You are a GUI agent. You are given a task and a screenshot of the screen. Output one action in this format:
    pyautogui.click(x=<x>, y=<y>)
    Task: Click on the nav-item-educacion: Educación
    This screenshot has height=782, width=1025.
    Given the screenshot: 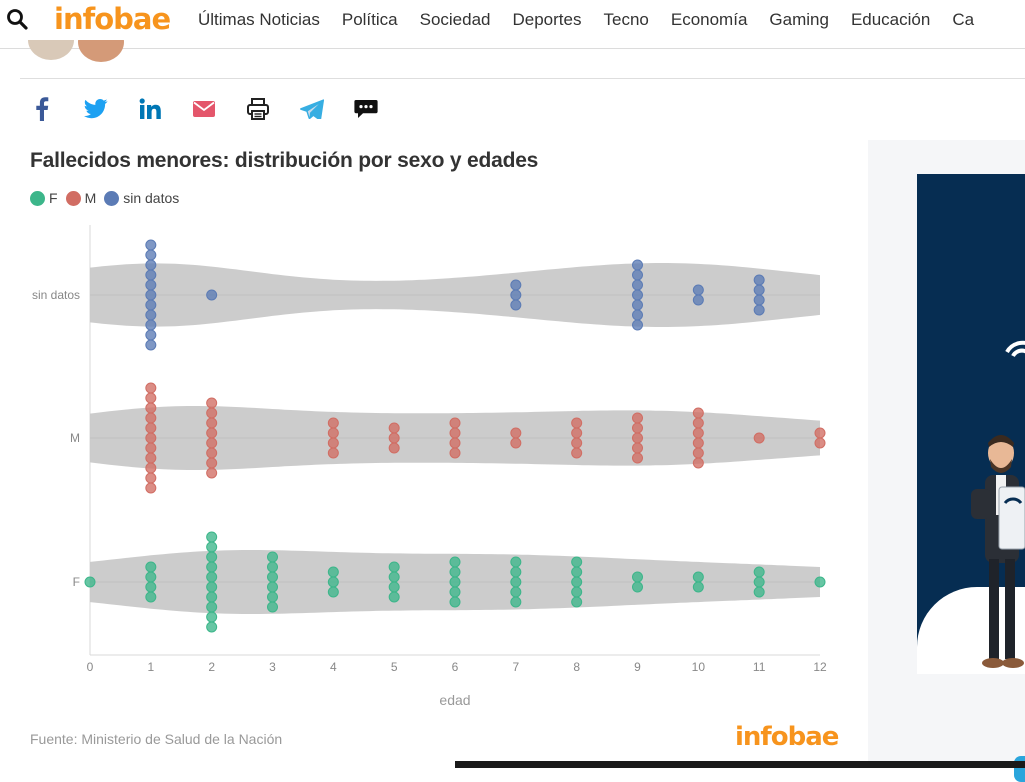 What is the action you would take?
    pyautogui.click(x=890, y=19)
    